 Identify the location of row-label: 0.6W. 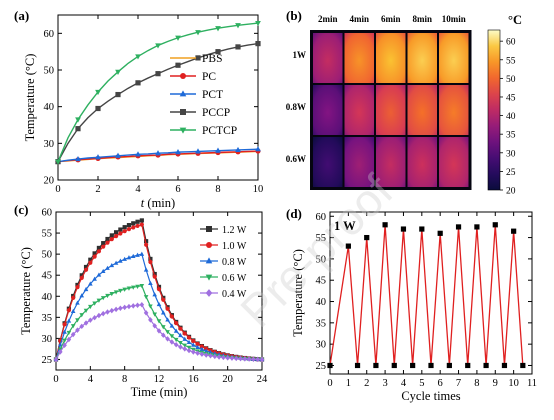
(296, 159).